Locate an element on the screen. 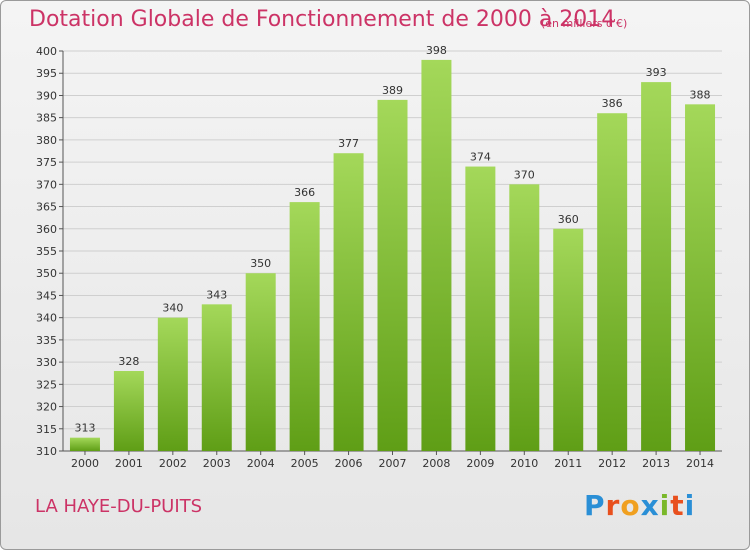 The height and width of the screenshot is (550, 750). y-tick-label: 325 is located at coordinates (46, 384).